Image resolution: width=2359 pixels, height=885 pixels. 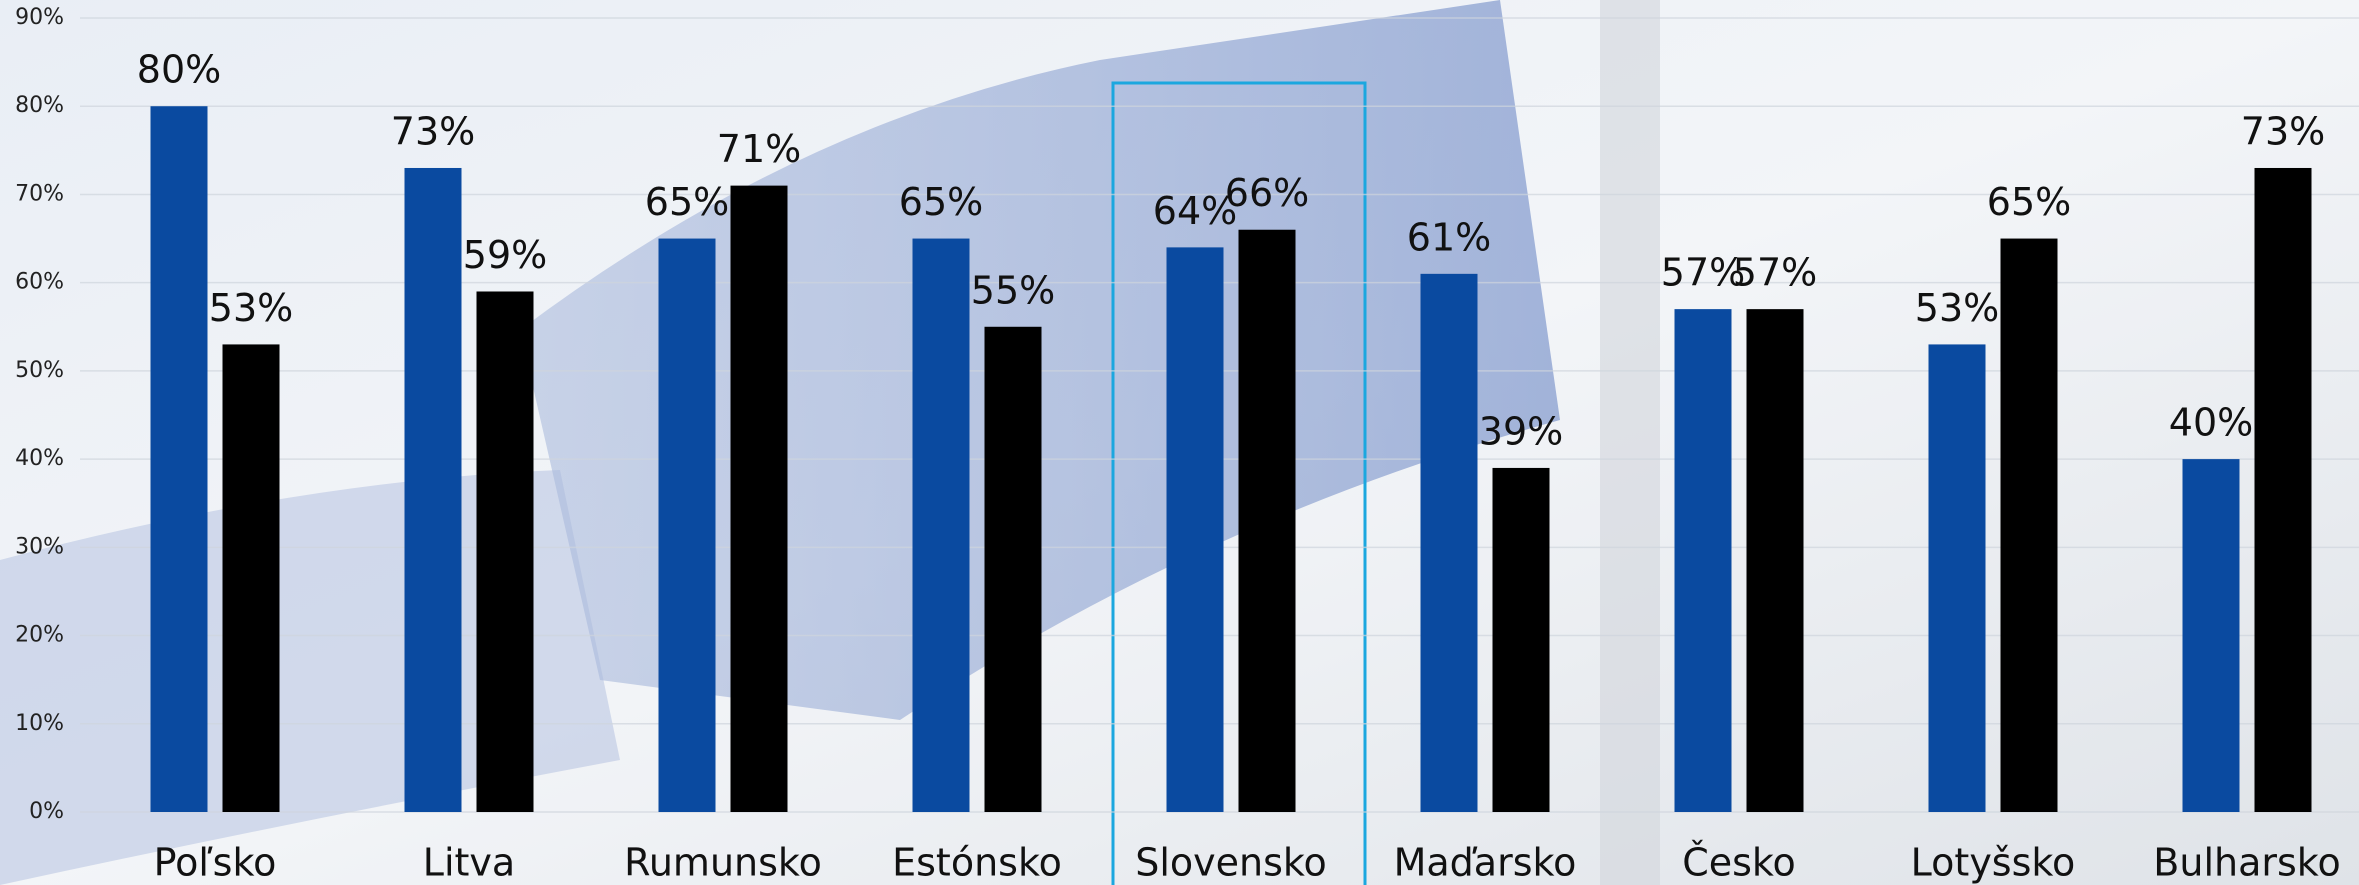 I want to click on x-tick-label: Litva, so click(x=469, y=863).